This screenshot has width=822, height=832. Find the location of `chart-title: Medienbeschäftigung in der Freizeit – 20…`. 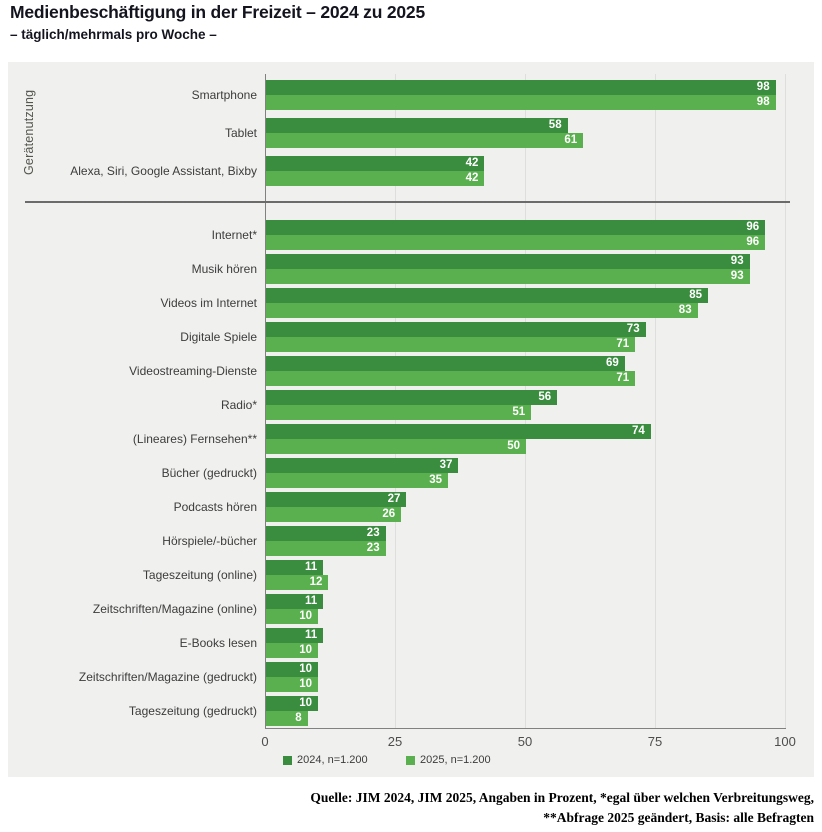

chart-title: Medienbeschäftigung in der Freizeit – 20… is located at coordinates (217, 12).